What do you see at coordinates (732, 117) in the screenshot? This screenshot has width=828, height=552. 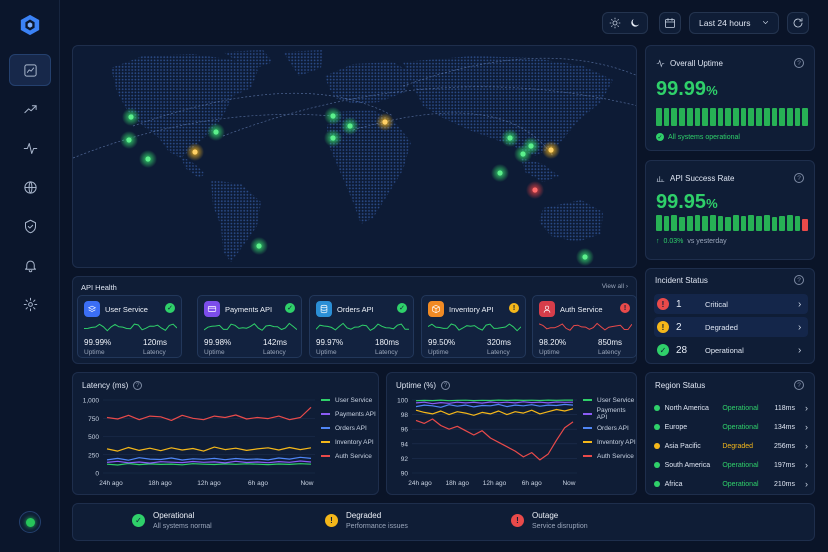 I see `uptime-bars` at bounding box center [732, 117].